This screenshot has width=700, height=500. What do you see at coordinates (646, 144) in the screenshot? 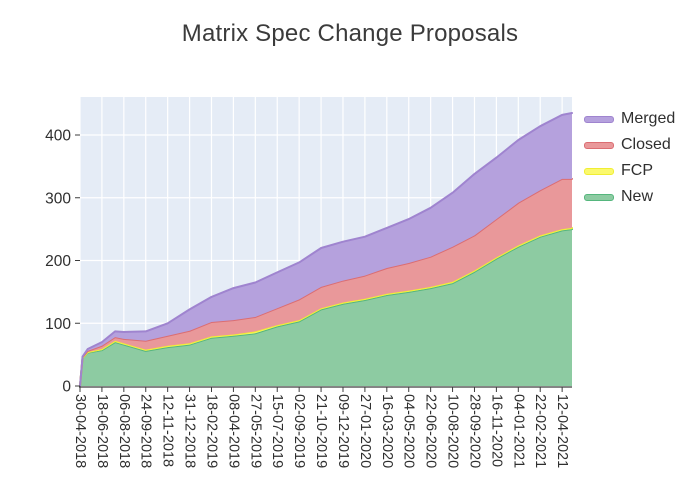
I see `legend-label-closed: Closed` at bounding box center [646, 144].